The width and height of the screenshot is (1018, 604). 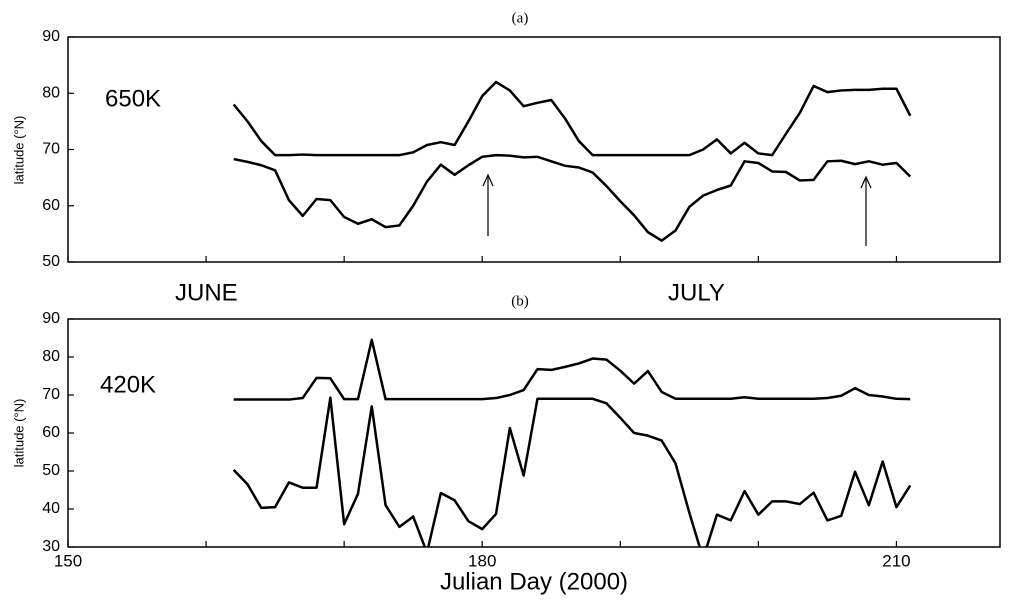 What do you see at coordinates (696, 292) in the screenshot?
I see `month-label: JULY` at bounding box center [696, 292].